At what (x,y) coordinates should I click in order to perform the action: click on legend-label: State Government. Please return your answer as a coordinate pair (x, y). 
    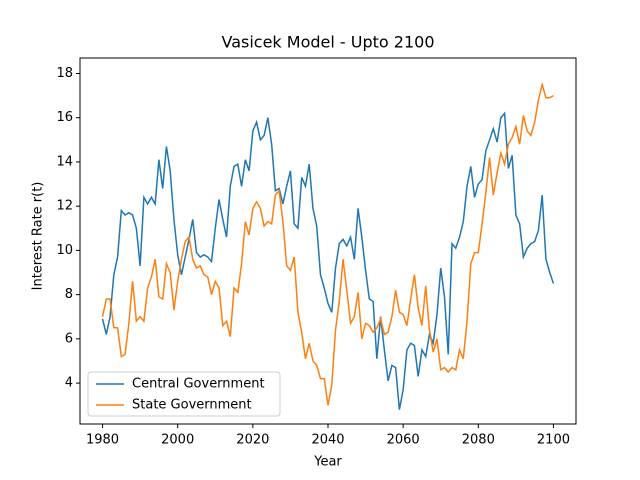
    Looking at the image, I should click on (192, 405).